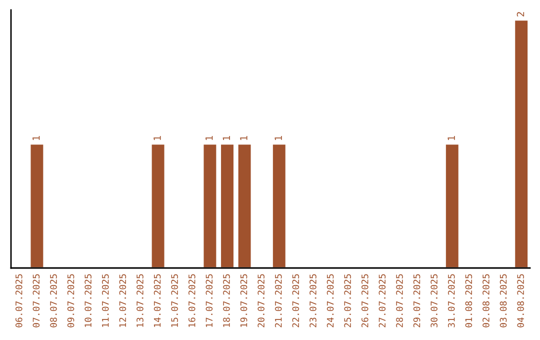  Describe the element at coordinates (244, 300) in the screenshot. I see `x-tick-label: 19.07.2025` at that location.